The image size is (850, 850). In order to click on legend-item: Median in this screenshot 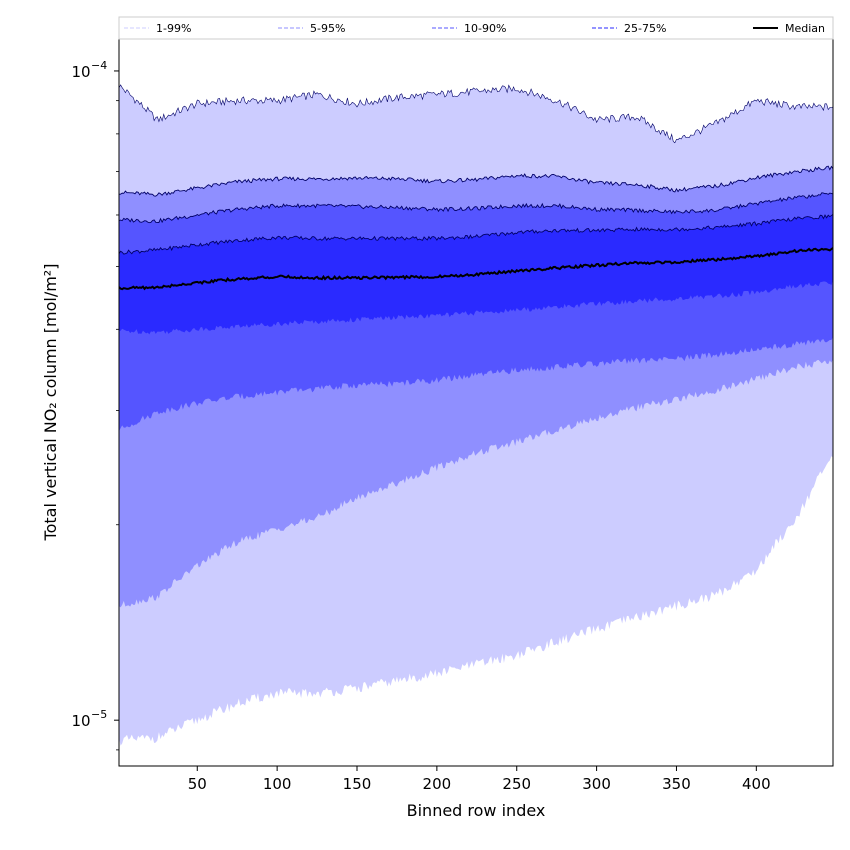, I will do `click(789, 28)`.